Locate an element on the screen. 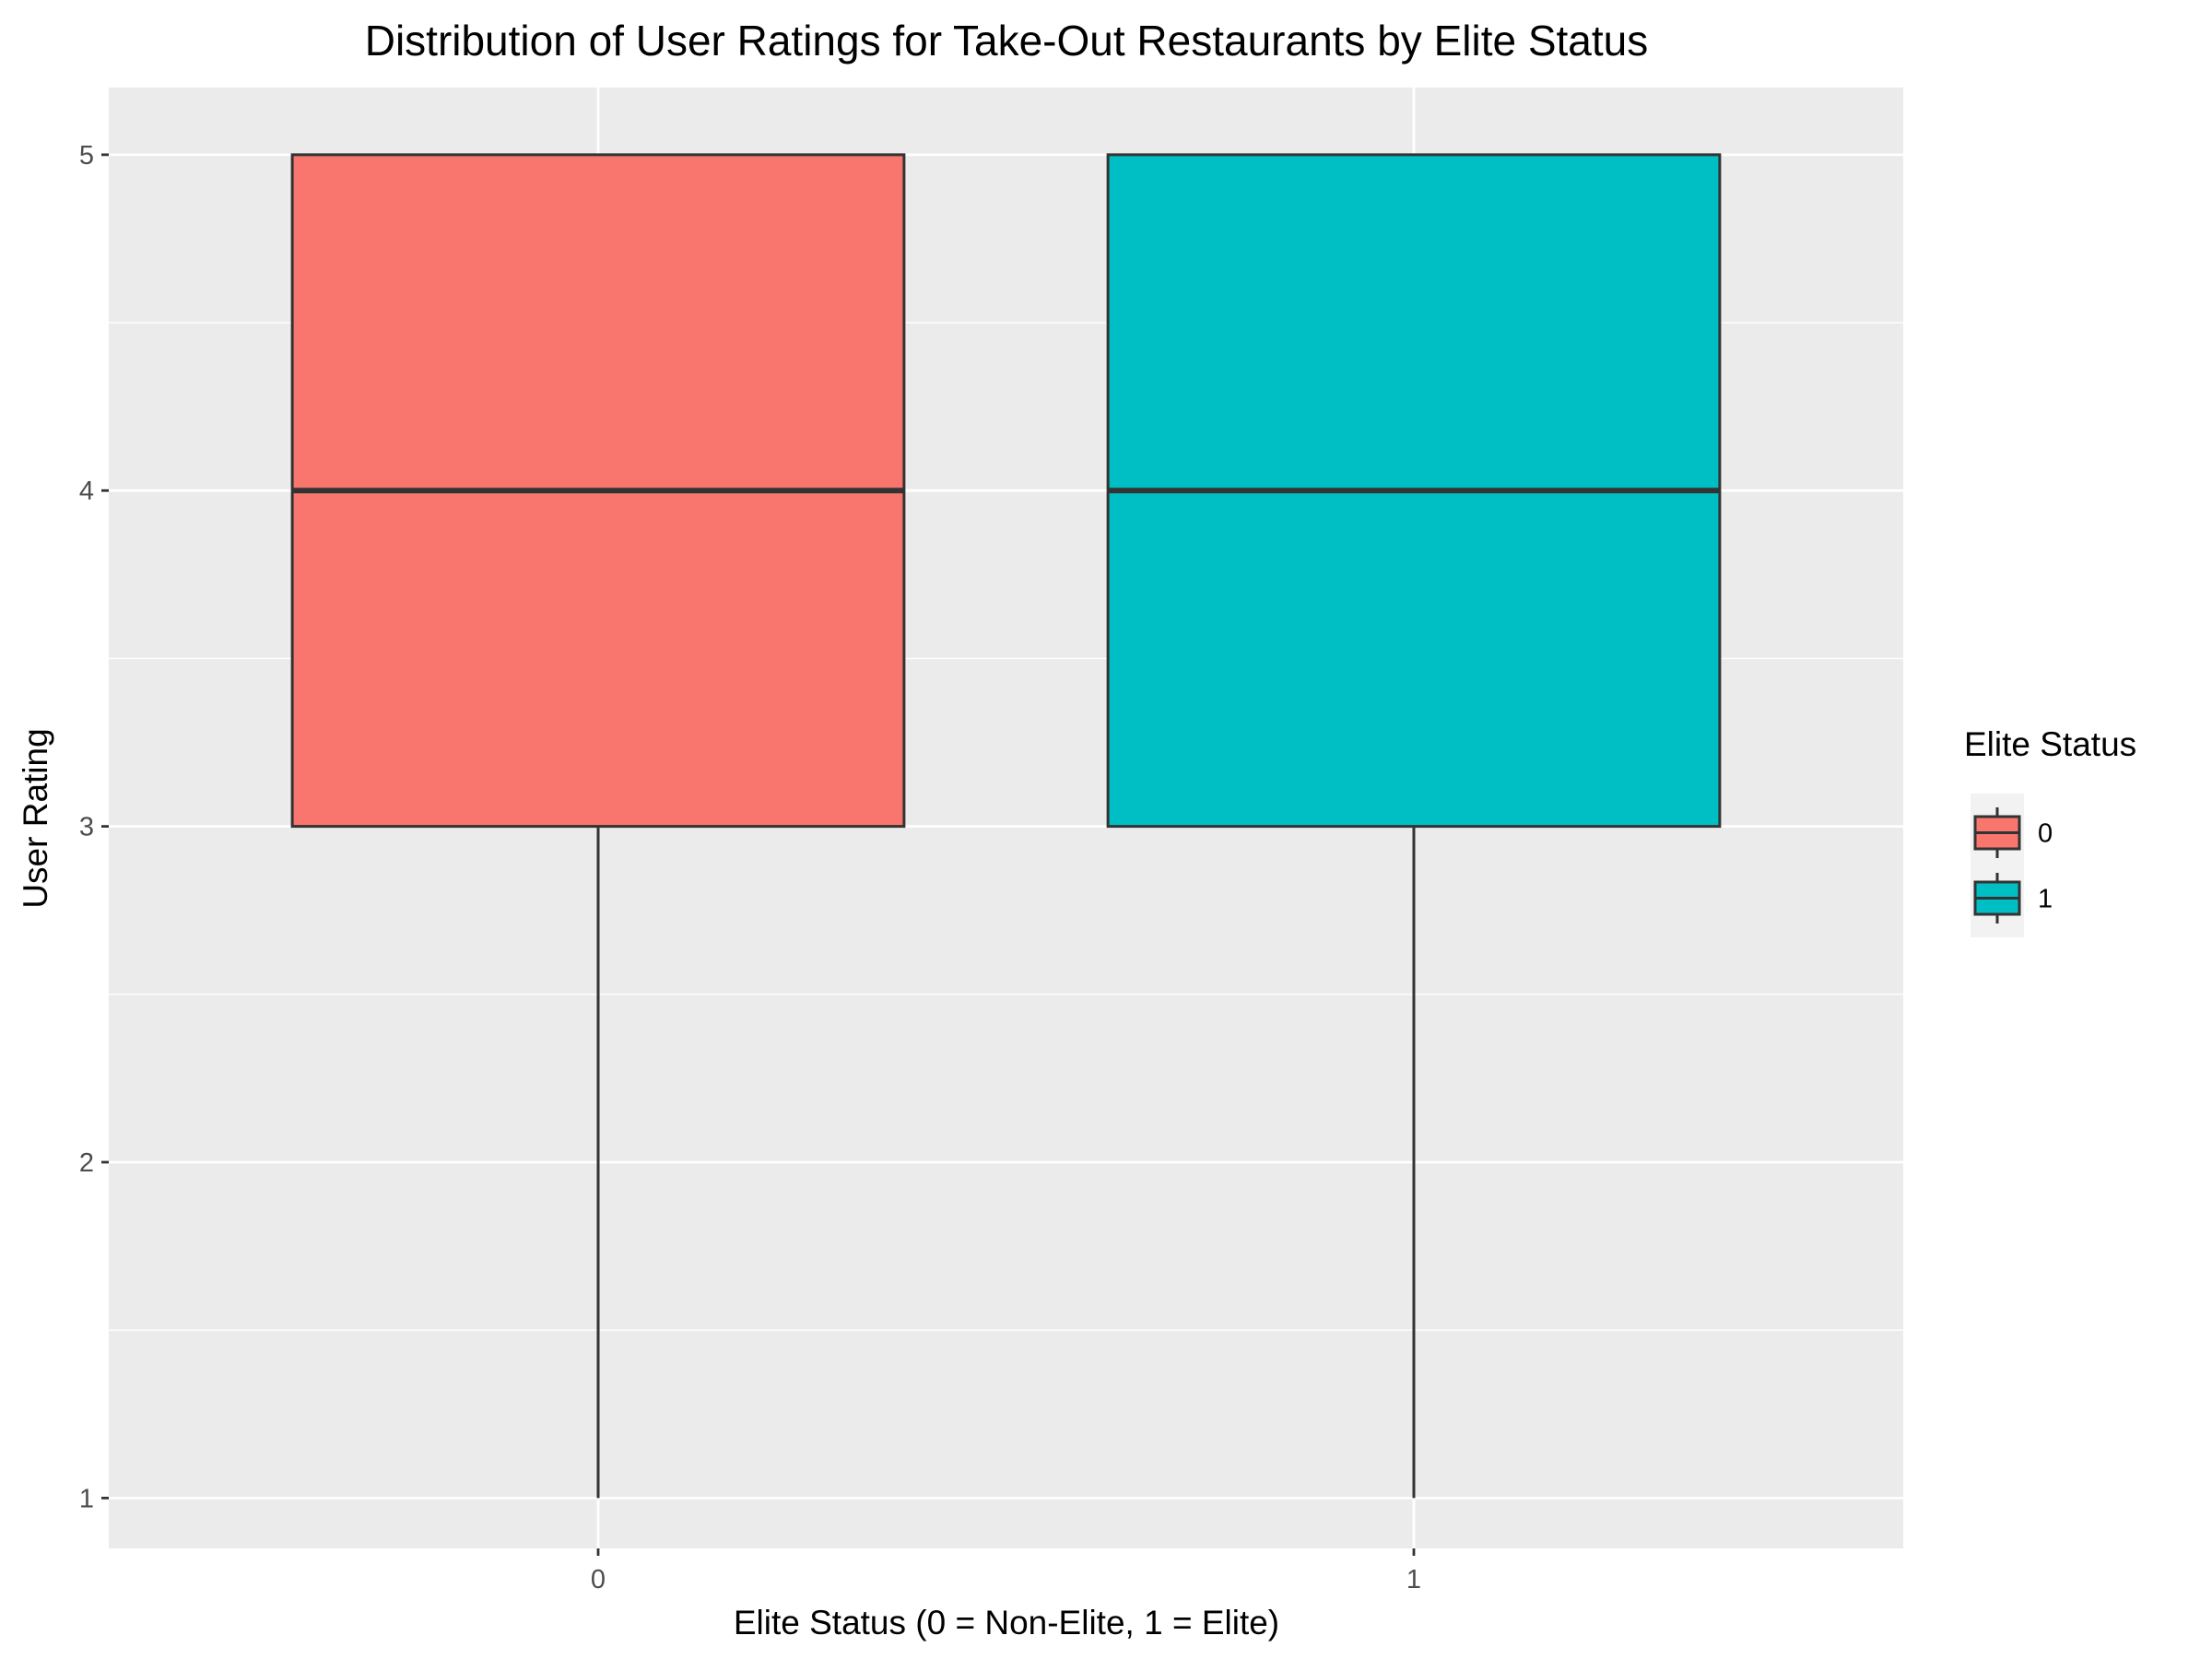 The image size is (2212, 1659). y-tick-label: 3 is located at coordinates (86, 827).